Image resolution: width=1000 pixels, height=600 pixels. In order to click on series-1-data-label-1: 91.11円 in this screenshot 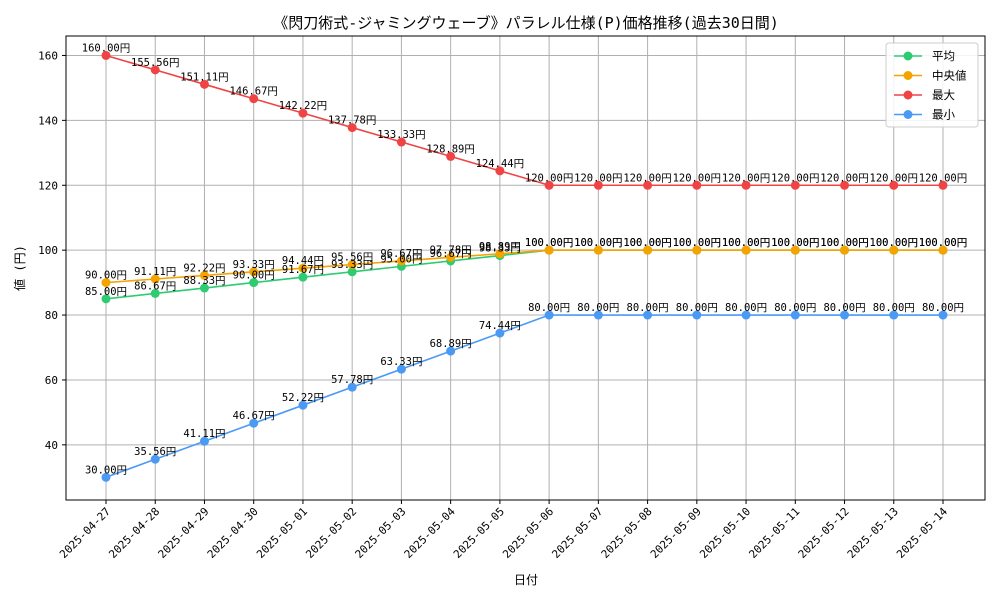, I will do `click(155, 272)`.